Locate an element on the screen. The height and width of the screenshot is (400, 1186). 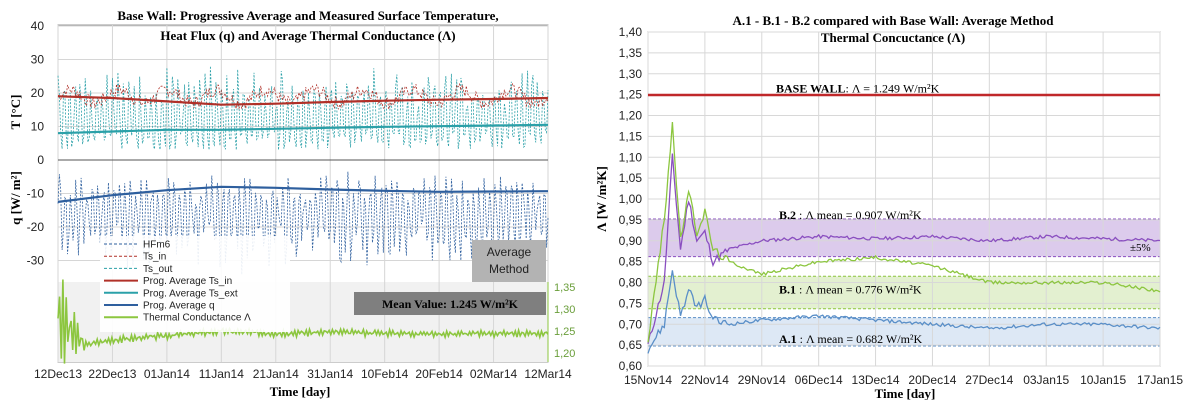
hfm6-line is located at coordinates (303, 223).